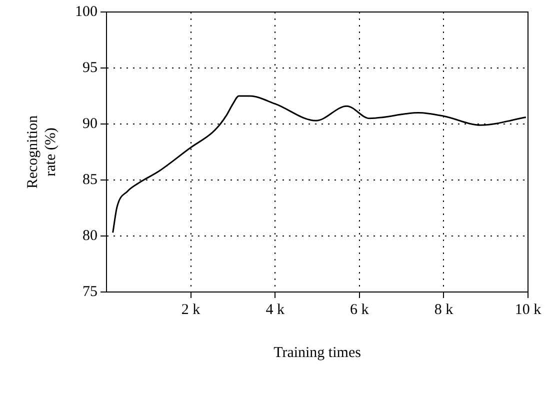 The height and width of the screenshot is (406, 550). Describe the element at coordinates (41, 151) in the screenshot. I see `y-axis-title: Recognition rate (%)` at that location.